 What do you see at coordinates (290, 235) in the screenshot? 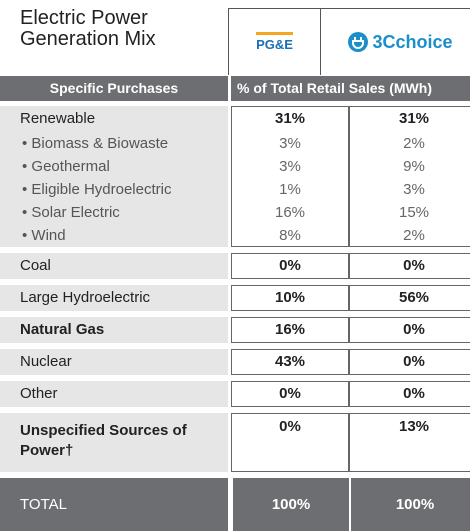
I see `row-value: 8%` at bounding box center [290, 235].